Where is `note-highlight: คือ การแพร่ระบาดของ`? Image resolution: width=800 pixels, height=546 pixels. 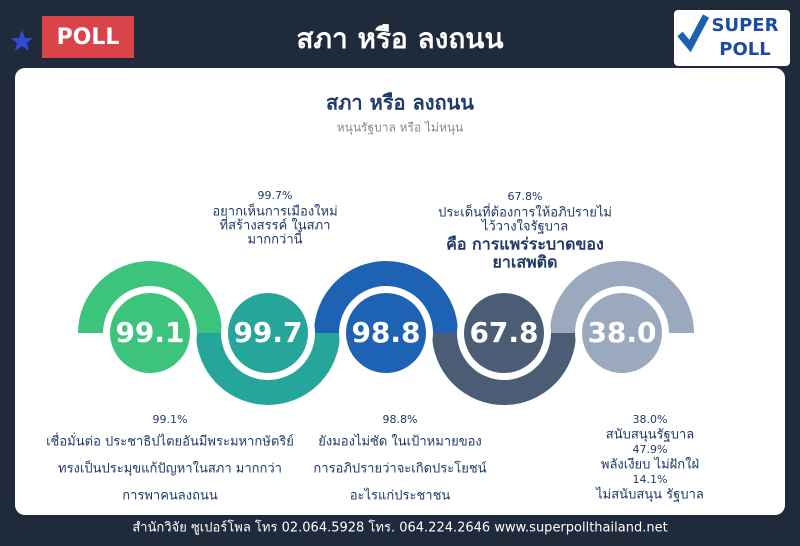
note-highlight: คือ การแพร่ระบาดของ is located at coordinates (525, 244).